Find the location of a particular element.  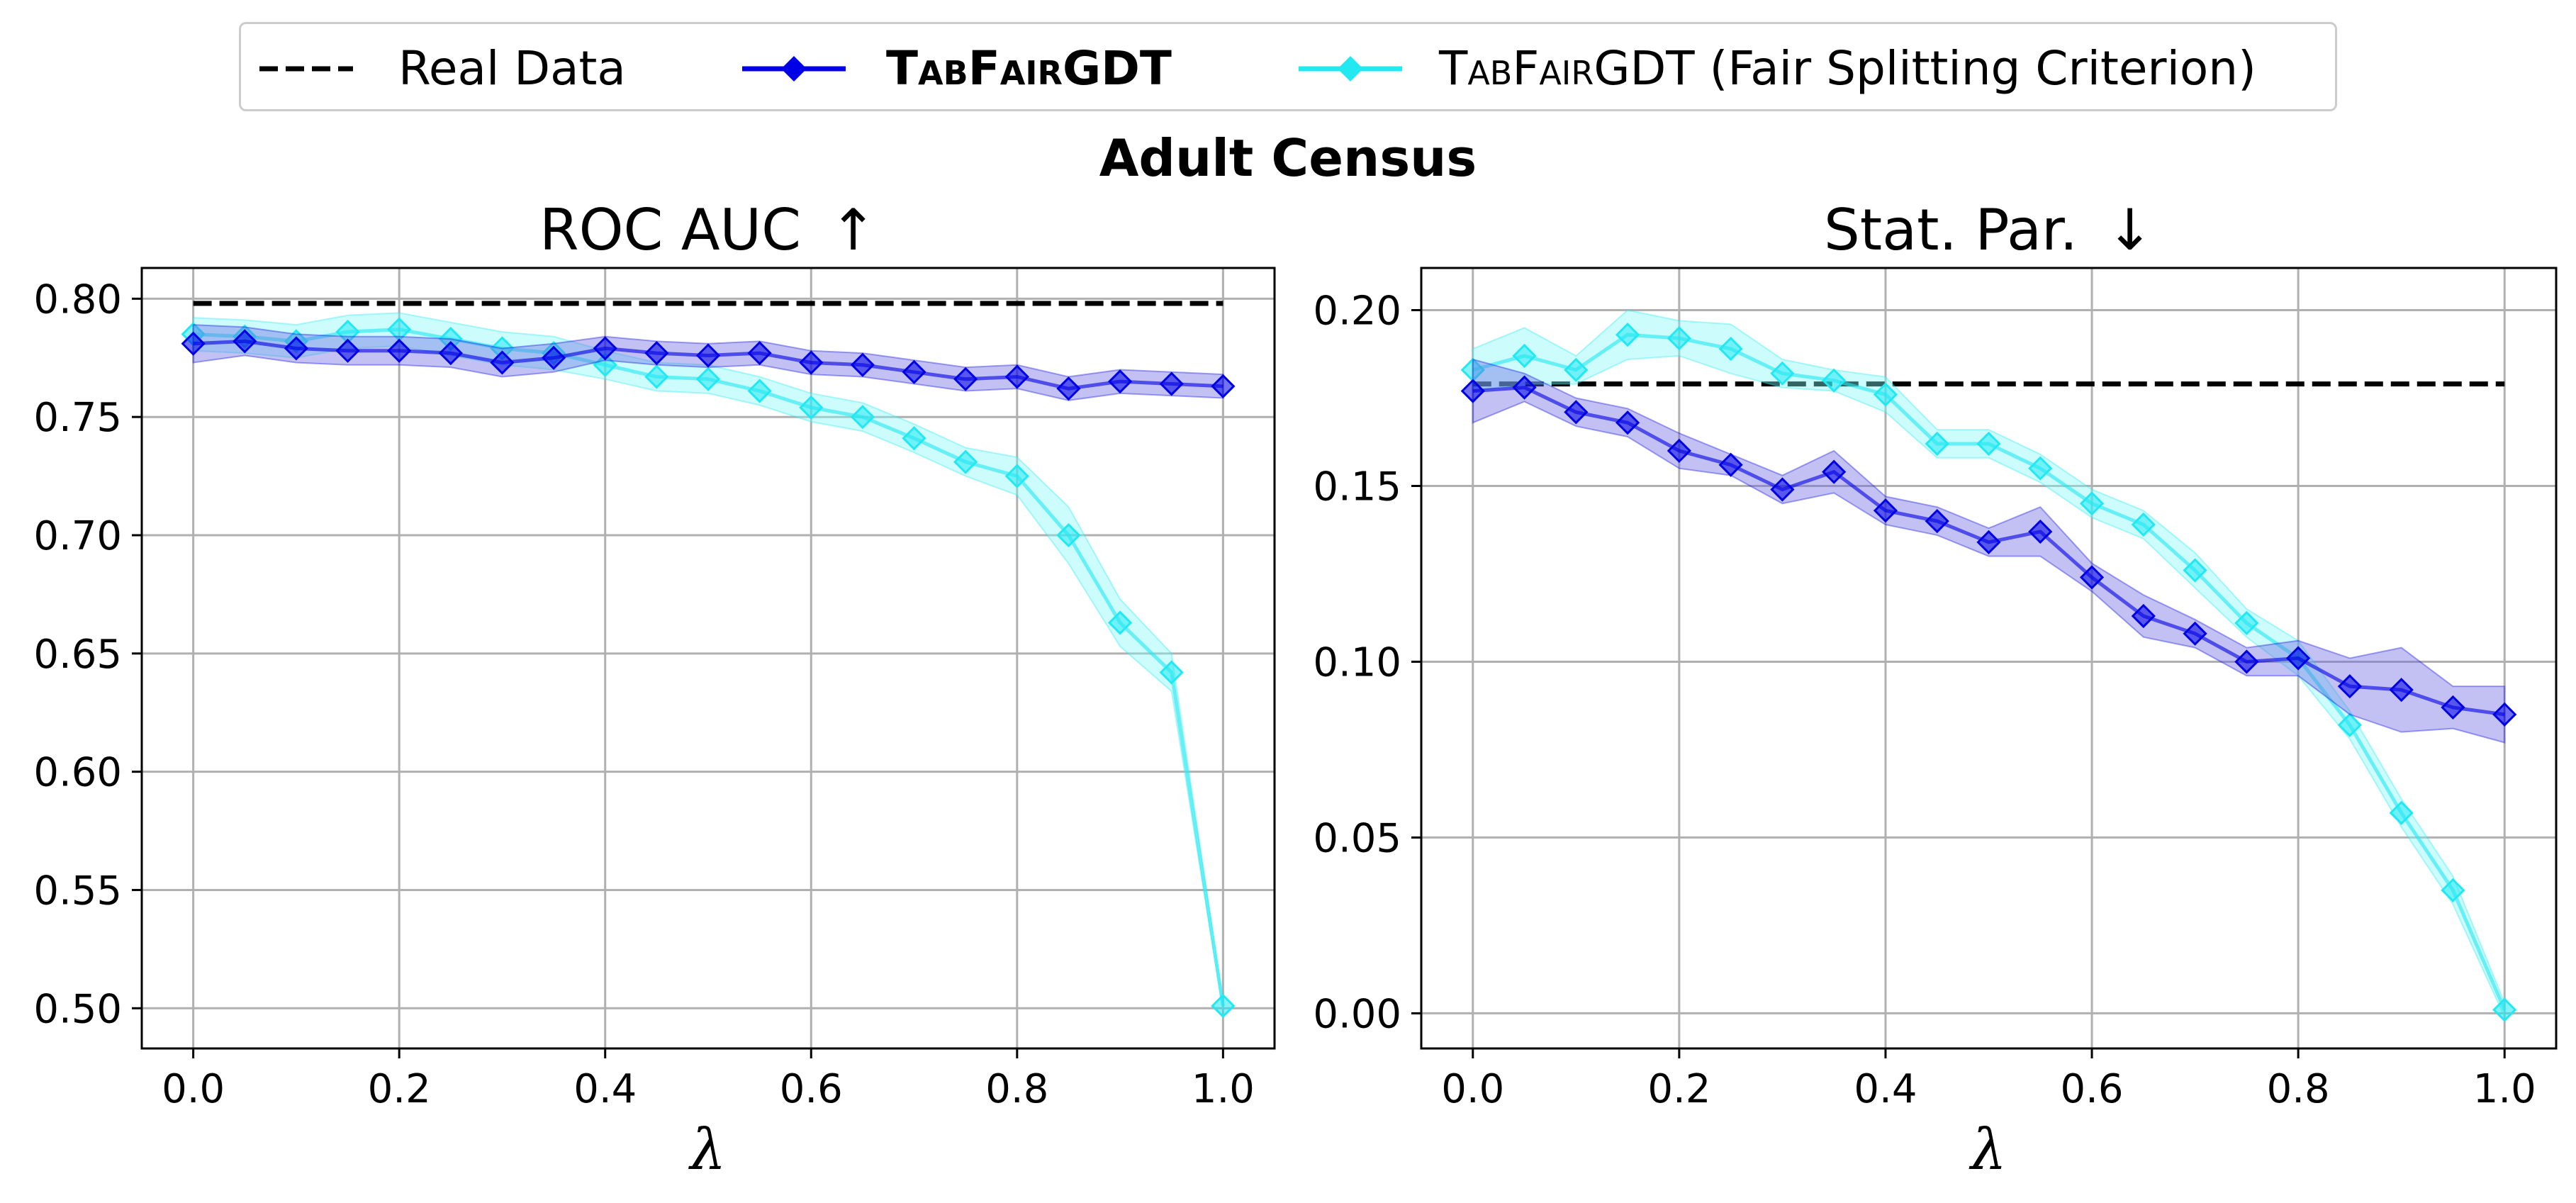

y-tick-label: 0.75 is located at coordinates (78, 418).